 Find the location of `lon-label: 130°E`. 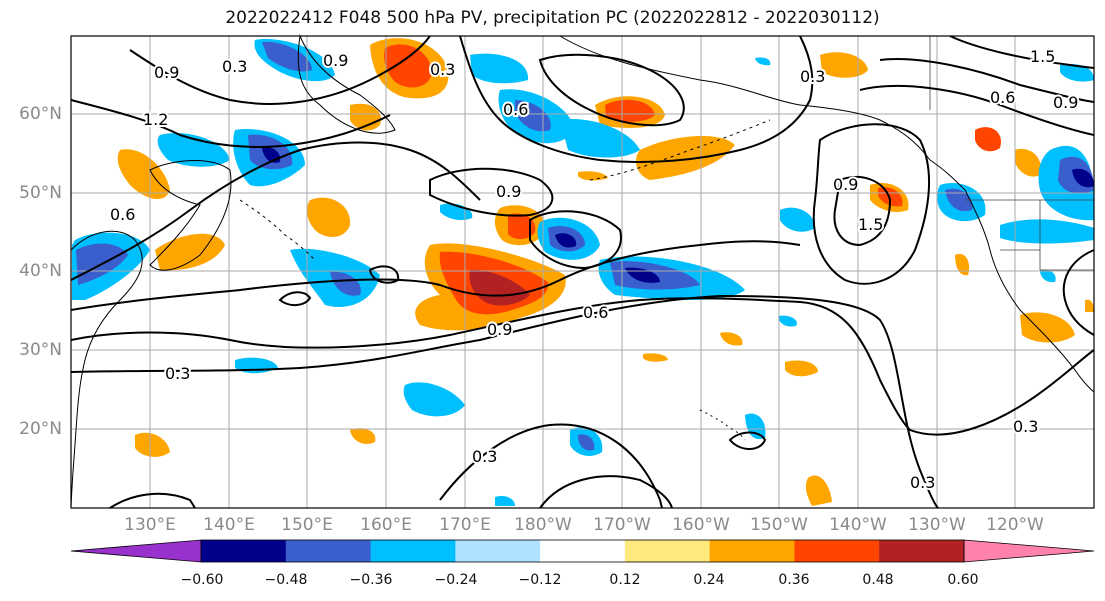

lon-label: 130°E is located at coordinates (150, 525).